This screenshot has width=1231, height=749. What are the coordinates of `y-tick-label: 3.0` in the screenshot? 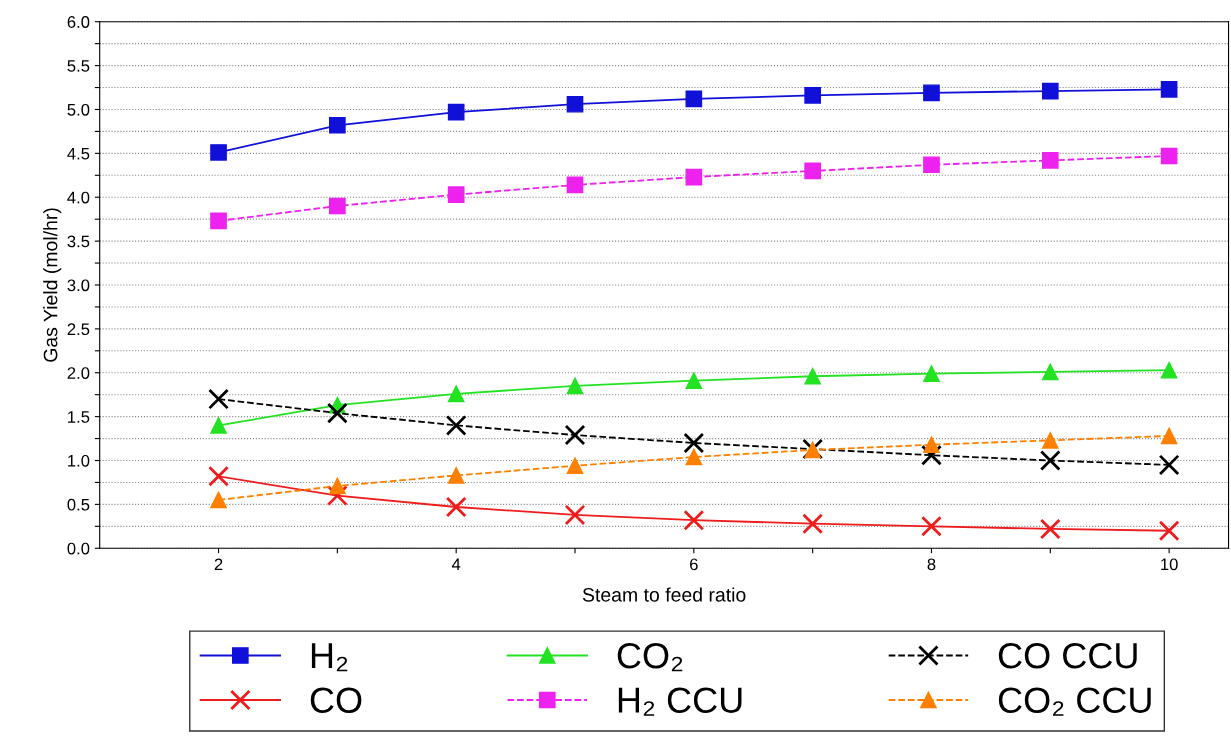 It's located at (78, 285).